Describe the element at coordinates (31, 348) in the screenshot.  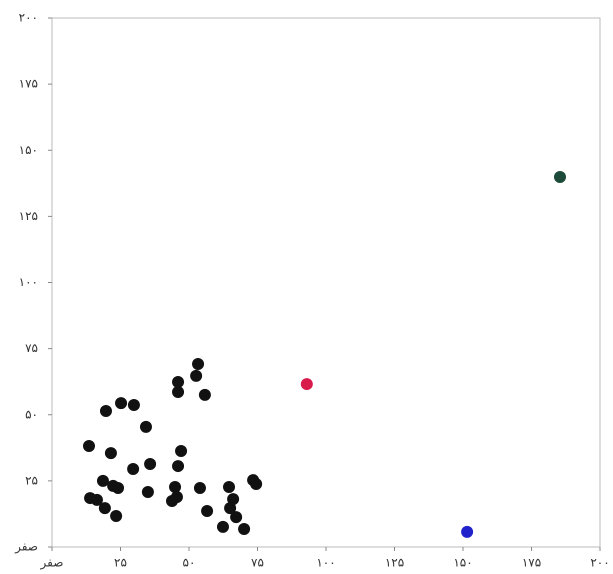
I see `y-tick-label: ۷۵` at that location.